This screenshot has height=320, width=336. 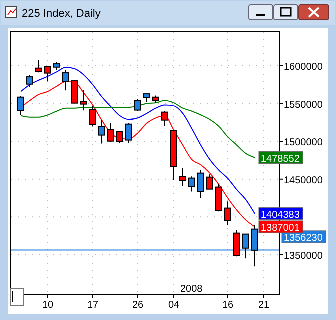 What do you see at coordinates (304, 238) in the screenshot?
I see `ref-line-label: 1356230` at bounding box center [304, 238].